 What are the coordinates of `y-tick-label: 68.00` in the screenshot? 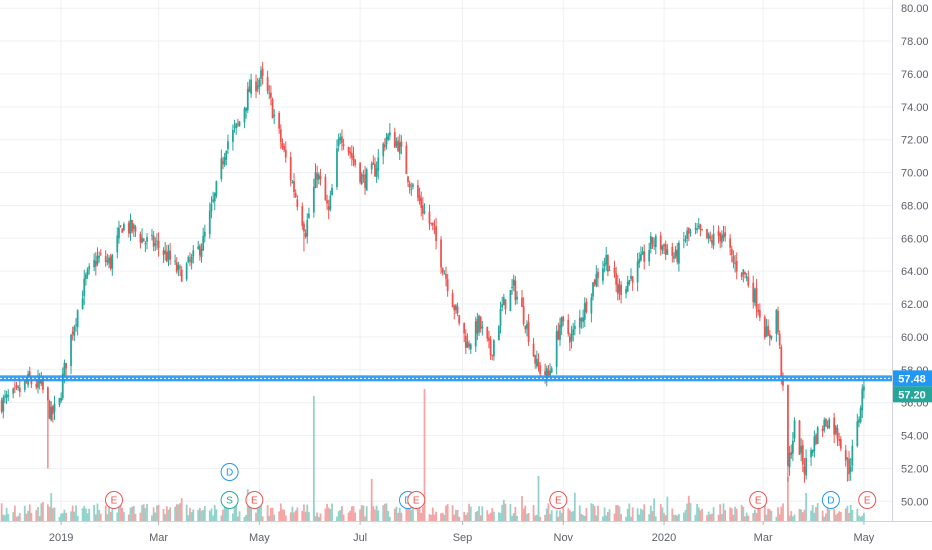 It's located at (915, 206).